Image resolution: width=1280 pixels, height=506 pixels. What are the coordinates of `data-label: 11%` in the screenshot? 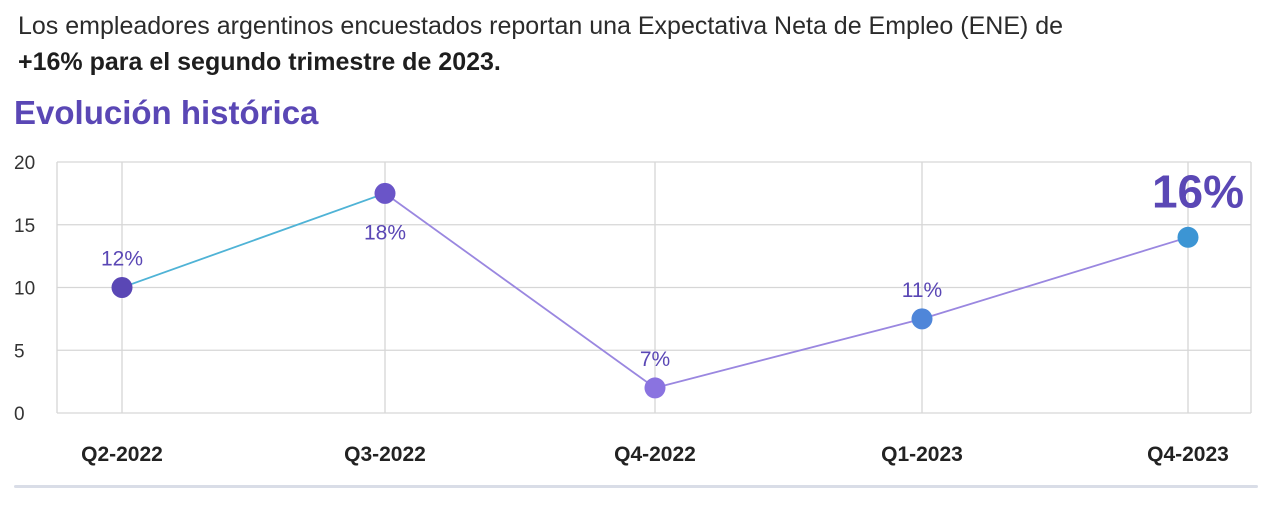 It's located at (922, 290).